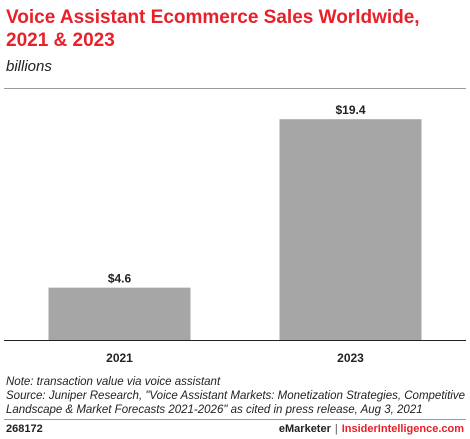 The image size is (470, 439). Describe the element at coordinates (119, 358) in the screenshot. I see `x-tick-label-2021: 2021` at that location.